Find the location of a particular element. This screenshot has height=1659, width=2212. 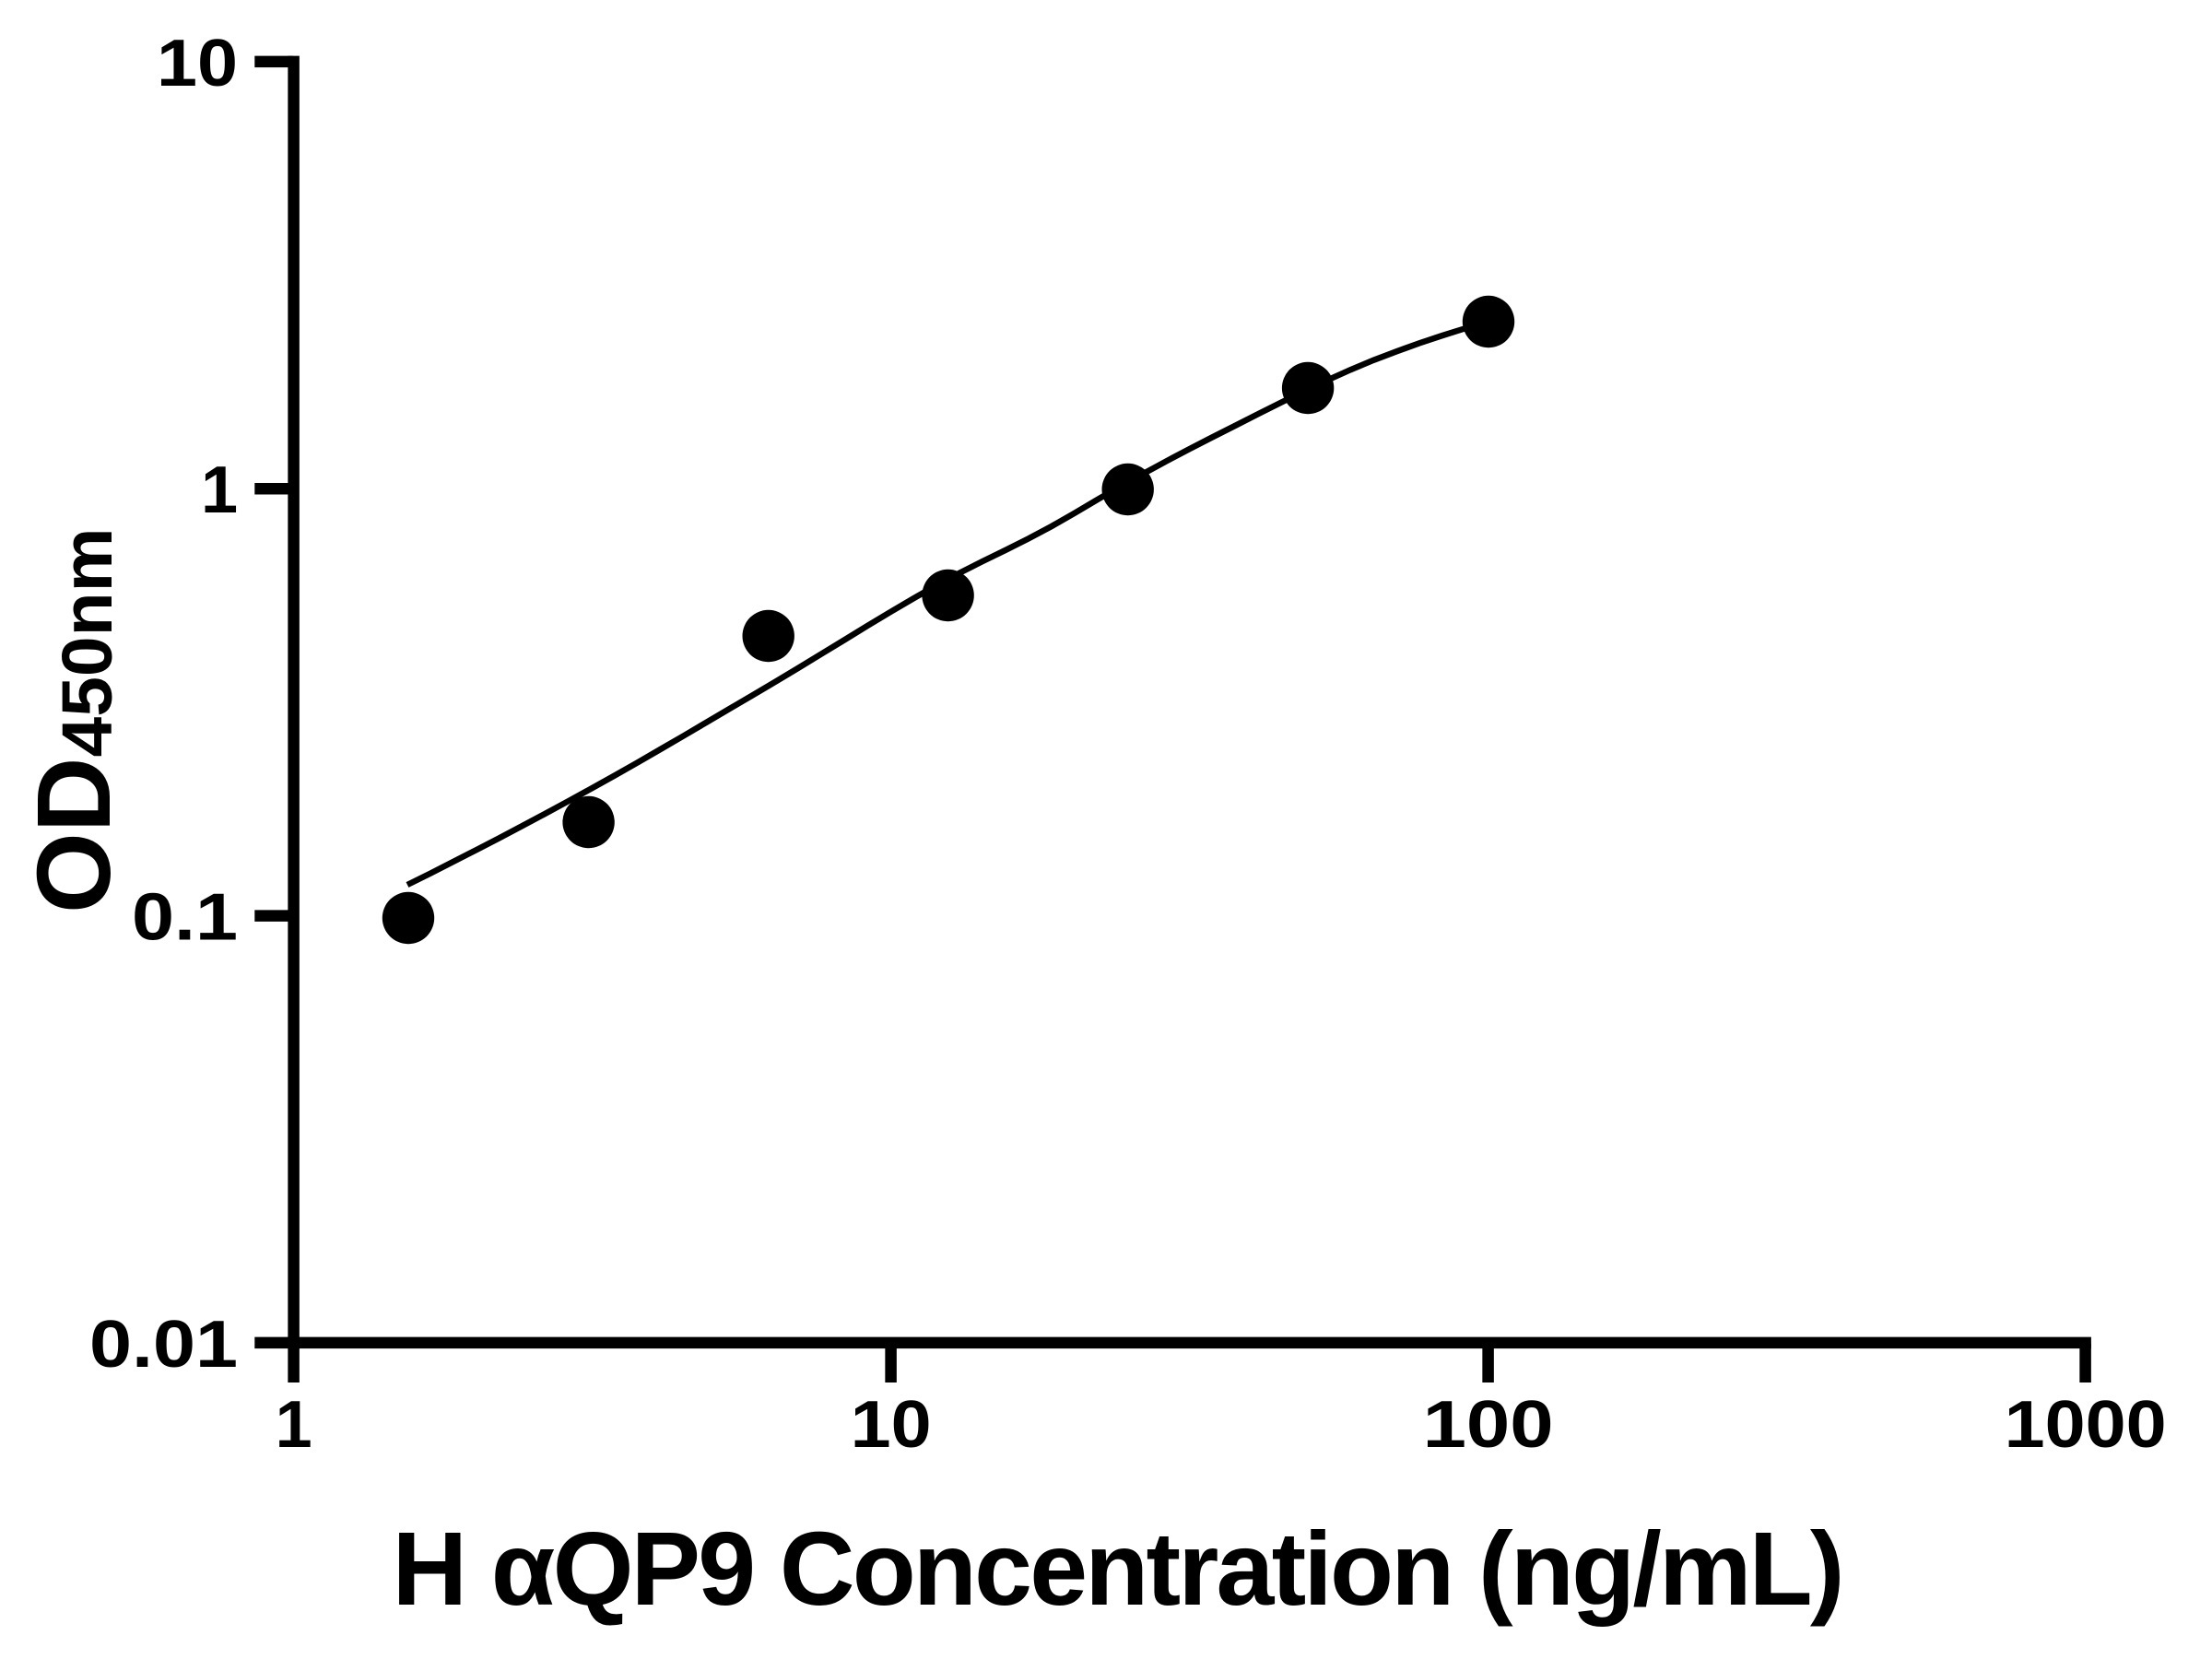

svg-text: 0.01 is located at coordinates (163, 1345).